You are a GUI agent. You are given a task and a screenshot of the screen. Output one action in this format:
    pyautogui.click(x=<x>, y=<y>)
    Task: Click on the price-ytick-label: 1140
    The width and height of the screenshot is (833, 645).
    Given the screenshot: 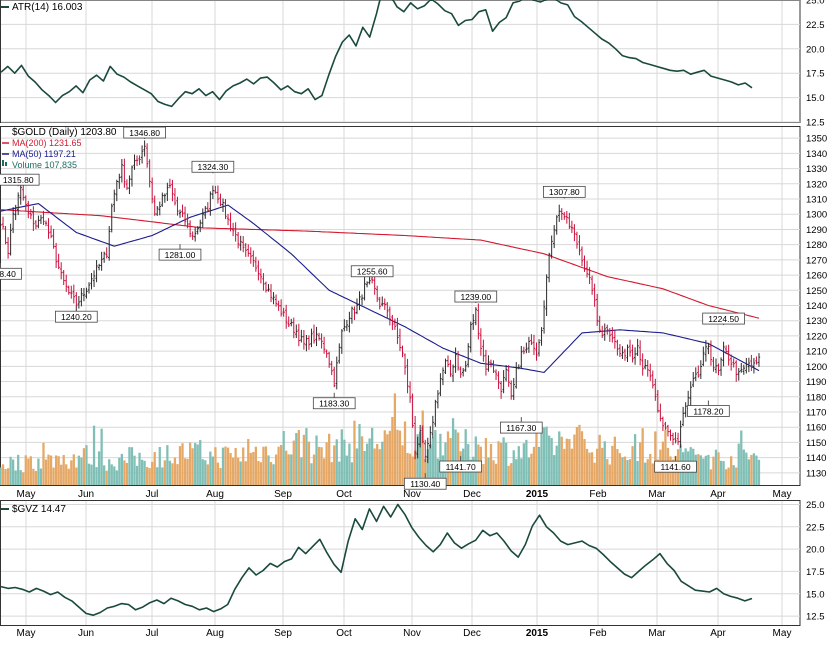 What is the action you would take?
    pyautogui.click(x=816, y=458)
    